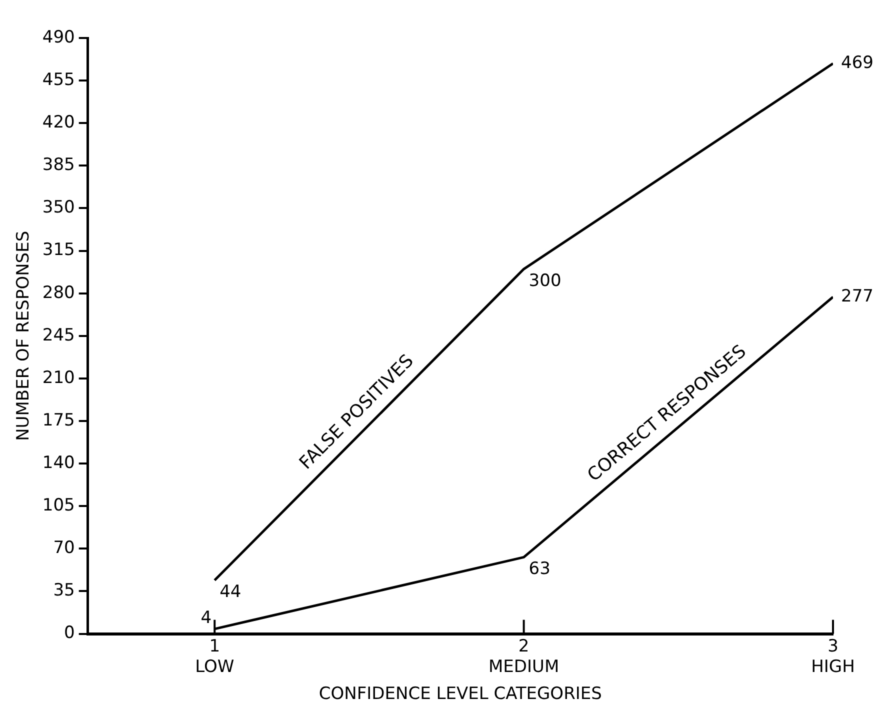  What do you see at coordinates (58, 208) in the screenshot?
I see `y-tick-label: 350` at bounding box center [58, 208].